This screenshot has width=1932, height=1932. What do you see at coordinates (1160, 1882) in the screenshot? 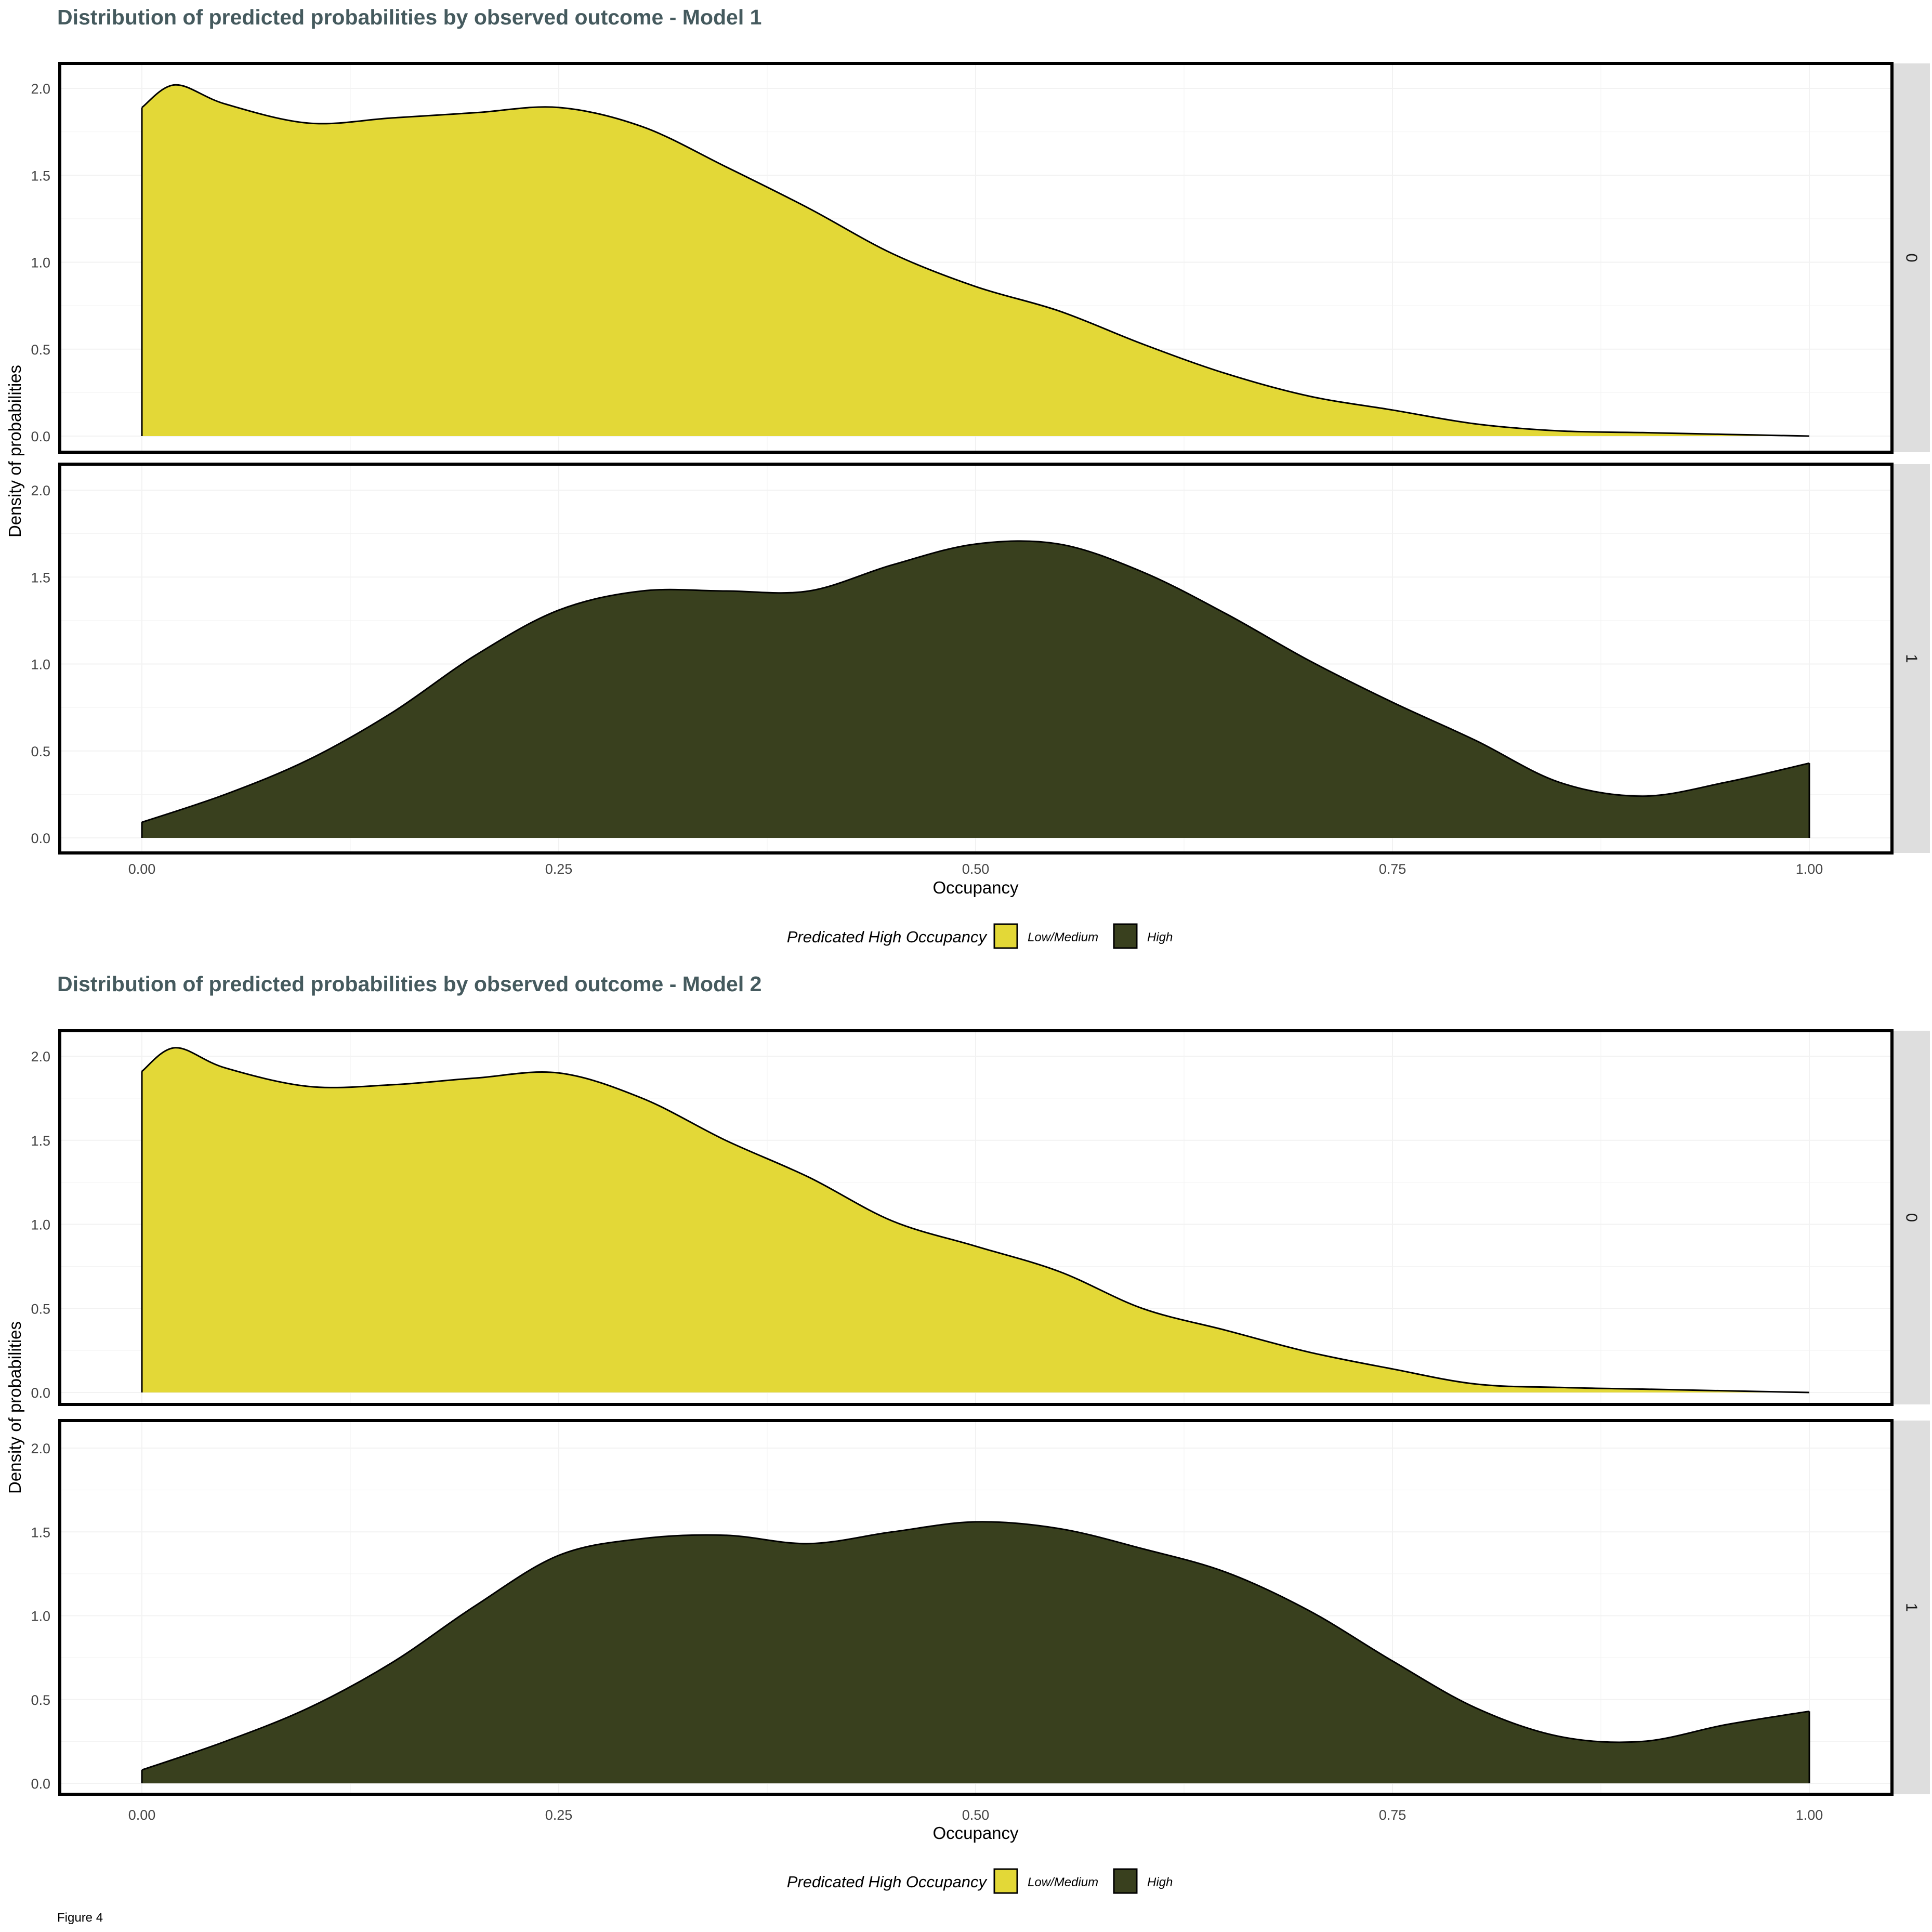
I see `chart-2-legend-label-high: High` at bounding box center [1160, 1882].